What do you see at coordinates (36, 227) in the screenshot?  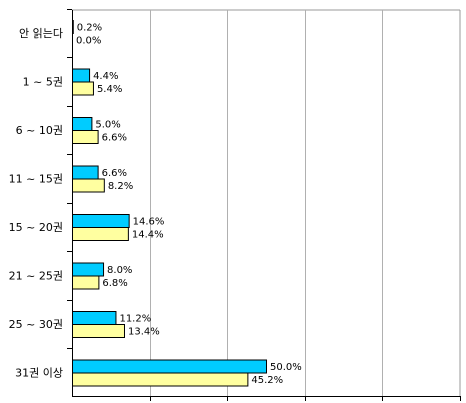 I see `category-label: 15 ~ 20권` at bounding box center [36, 227].